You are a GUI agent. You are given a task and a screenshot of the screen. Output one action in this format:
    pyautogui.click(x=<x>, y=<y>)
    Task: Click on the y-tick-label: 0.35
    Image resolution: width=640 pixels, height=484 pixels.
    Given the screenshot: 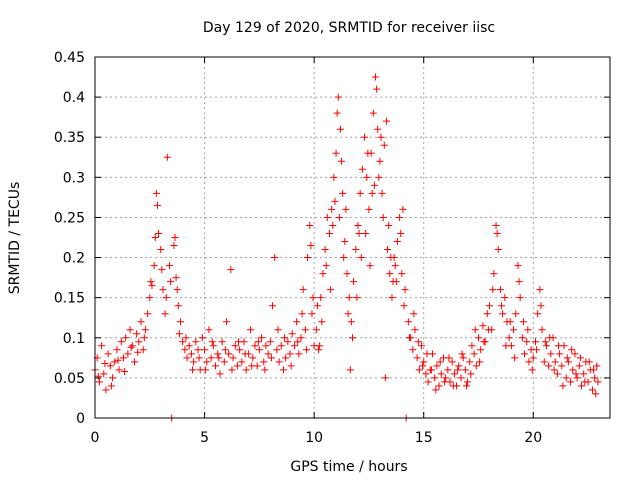 What is the action you would take?
    pyautogui.click(x=69, y=138)
    